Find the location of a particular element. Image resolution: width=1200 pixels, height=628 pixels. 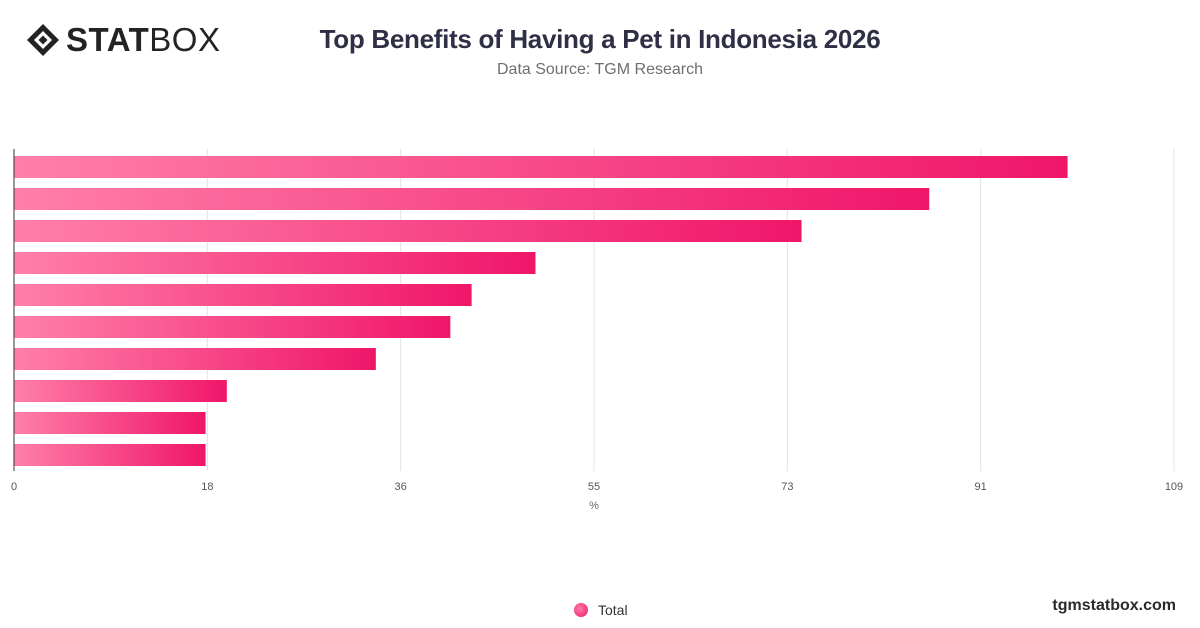

legend-marker is located at coordinates (581, 610).